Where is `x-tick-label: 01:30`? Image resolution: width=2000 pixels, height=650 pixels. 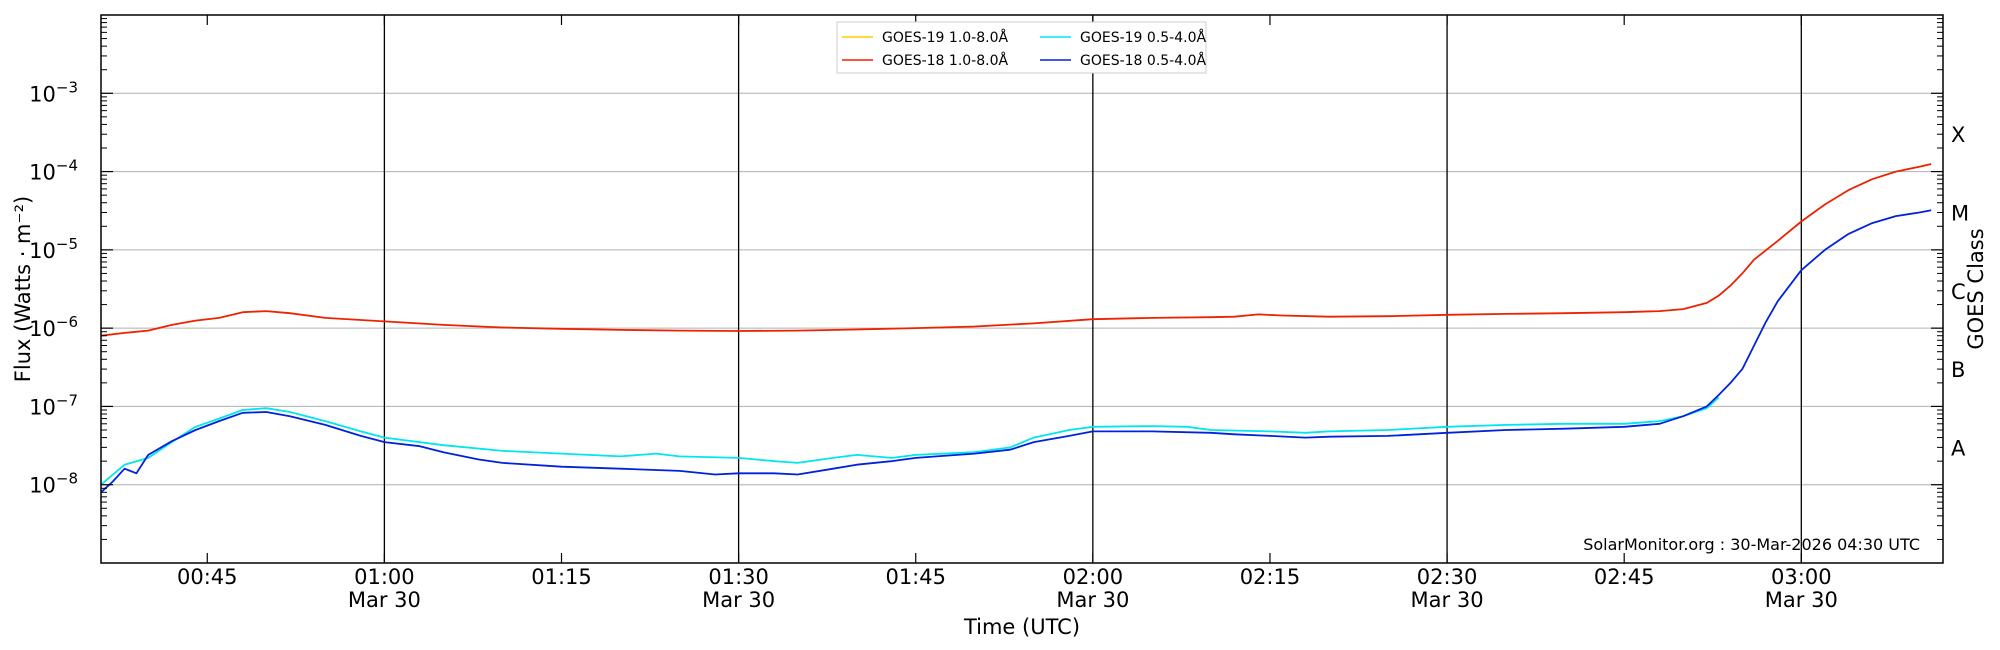 x-tick-label: 01:30 is located at coordinates (738, 577).